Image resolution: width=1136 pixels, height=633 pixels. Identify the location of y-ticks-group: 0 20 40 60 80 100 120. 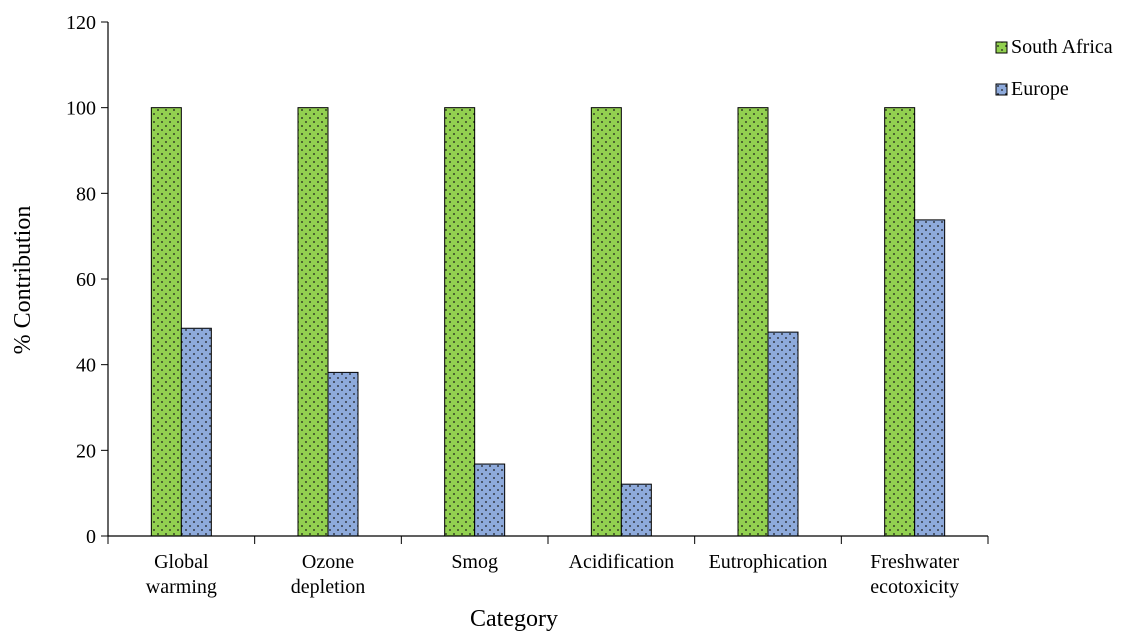
(87, 280).